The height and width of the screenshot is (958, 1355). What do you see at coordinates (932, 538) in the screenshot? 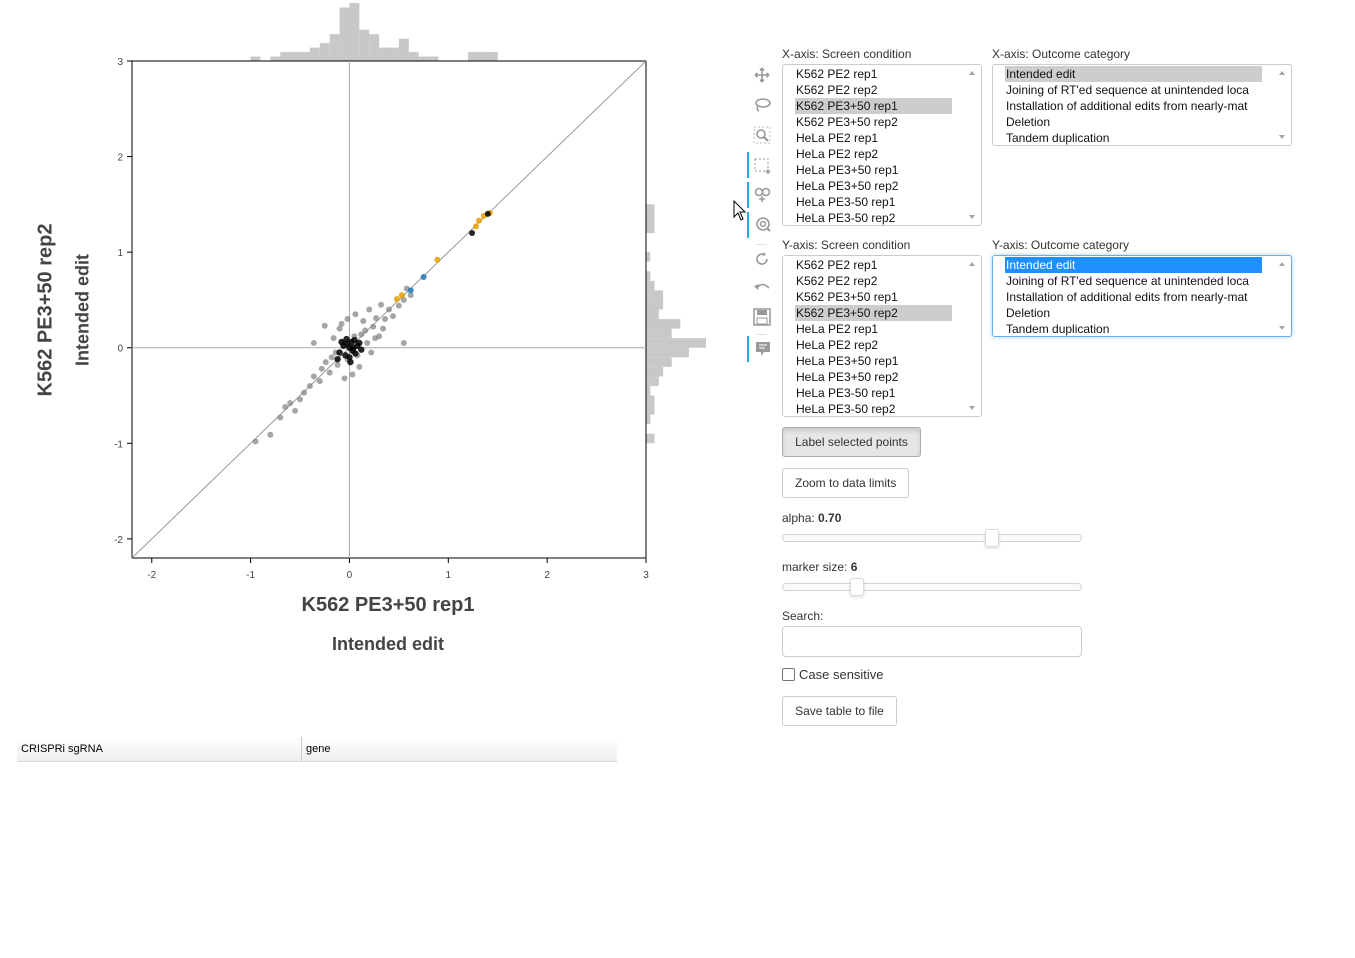
I see `alpha-slider` at bounding box center [932, 538].